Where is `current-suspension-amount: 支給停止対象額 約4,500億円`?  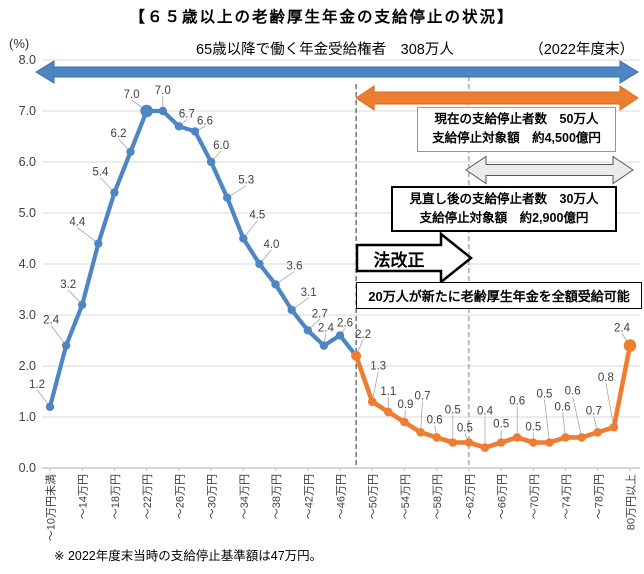 current-suspension-amount: 支給停止対象額 約4,500億円 is located at coordinates (516, 138).